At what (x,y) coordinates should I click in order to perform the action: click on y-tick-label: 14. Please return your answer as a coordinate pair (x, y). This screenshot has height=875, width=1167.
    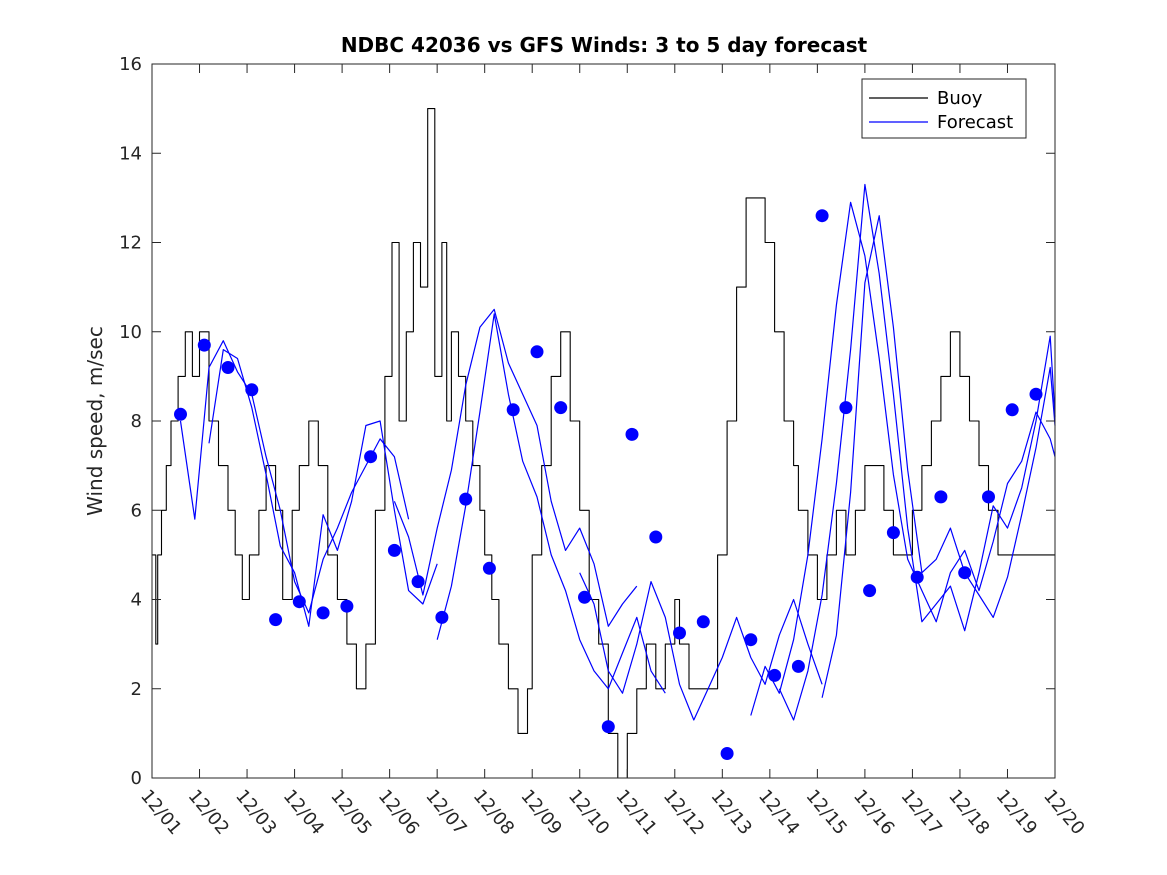
    Looking at the image, I should click on (130, 153).